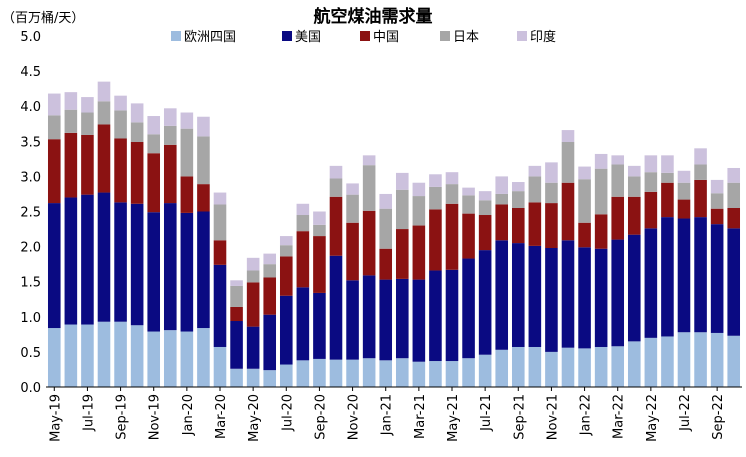 The height and width of the screenshot is (457, 746). I want to click on chart-title: 航空煤油需求量, so click(373, 16).